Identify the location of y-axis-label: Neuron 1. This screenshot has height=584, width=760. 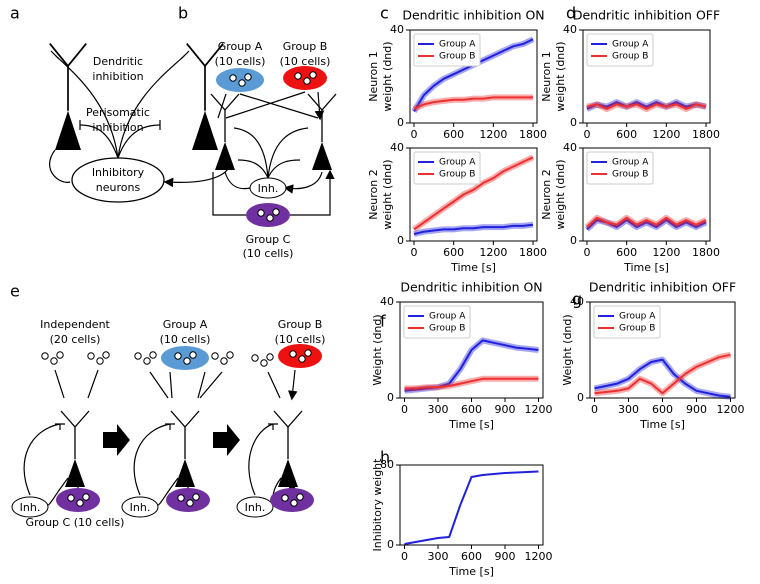
(546, 76).